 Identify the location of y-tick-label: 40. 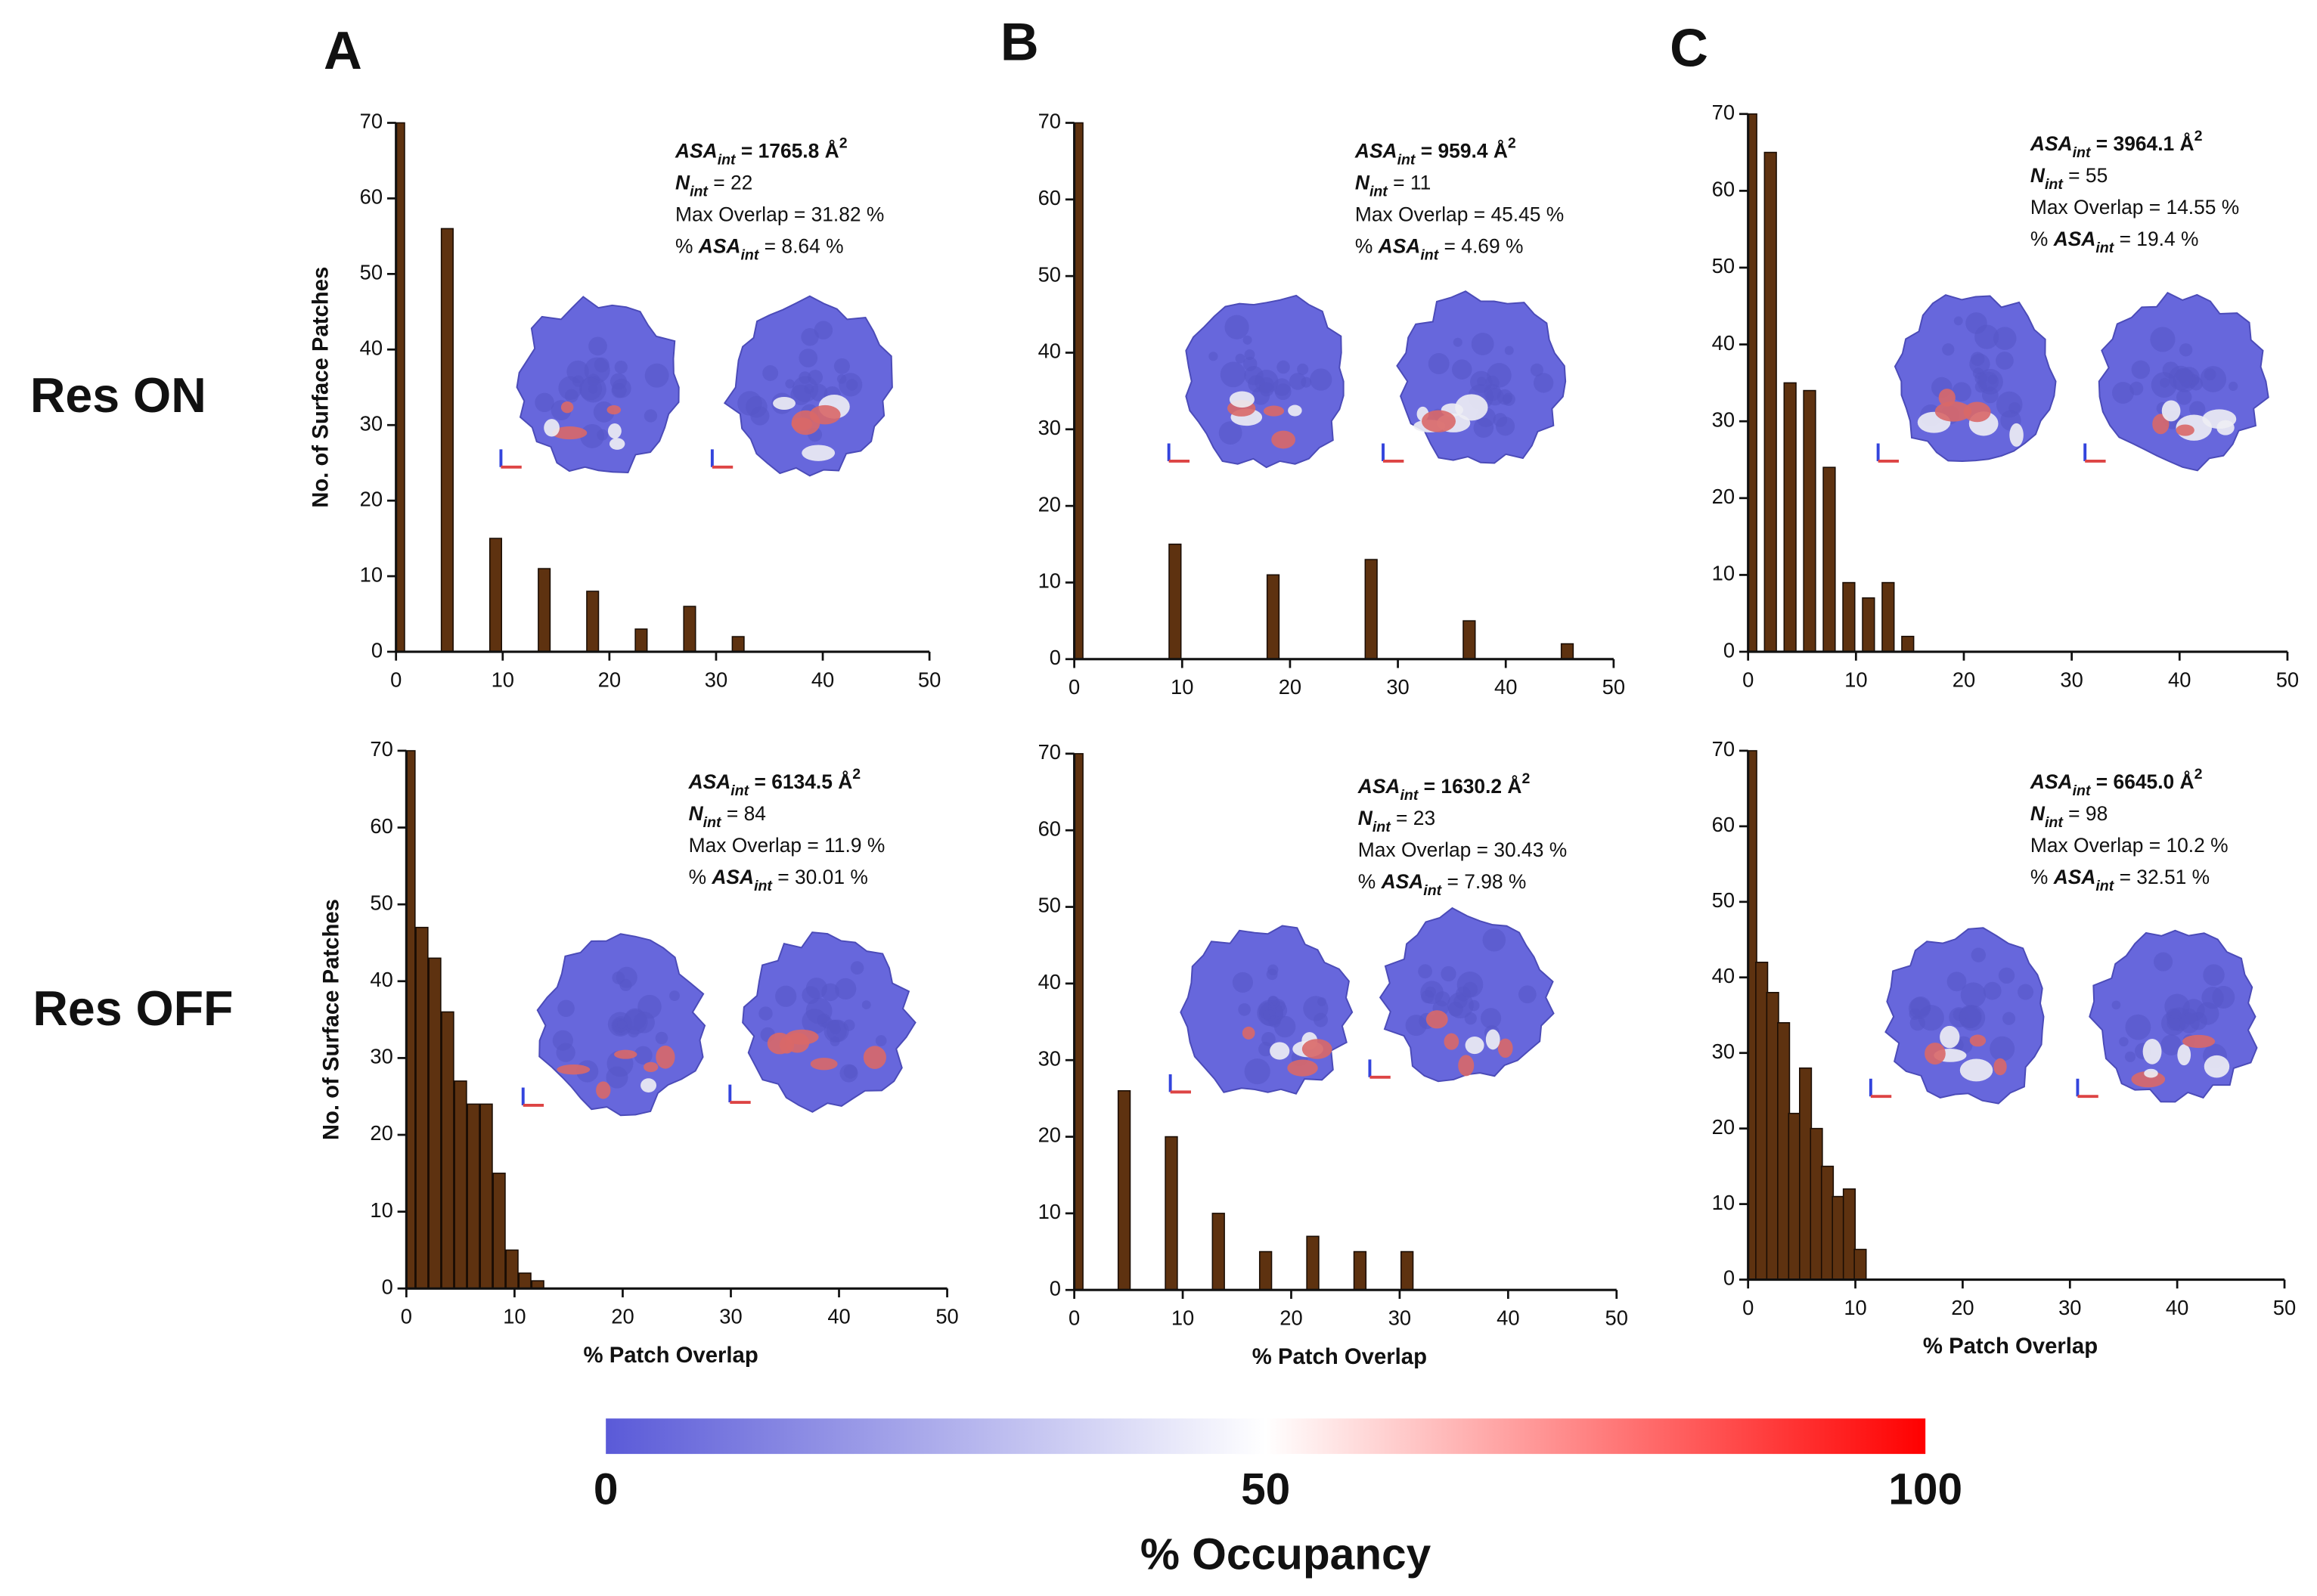
(381, 979).